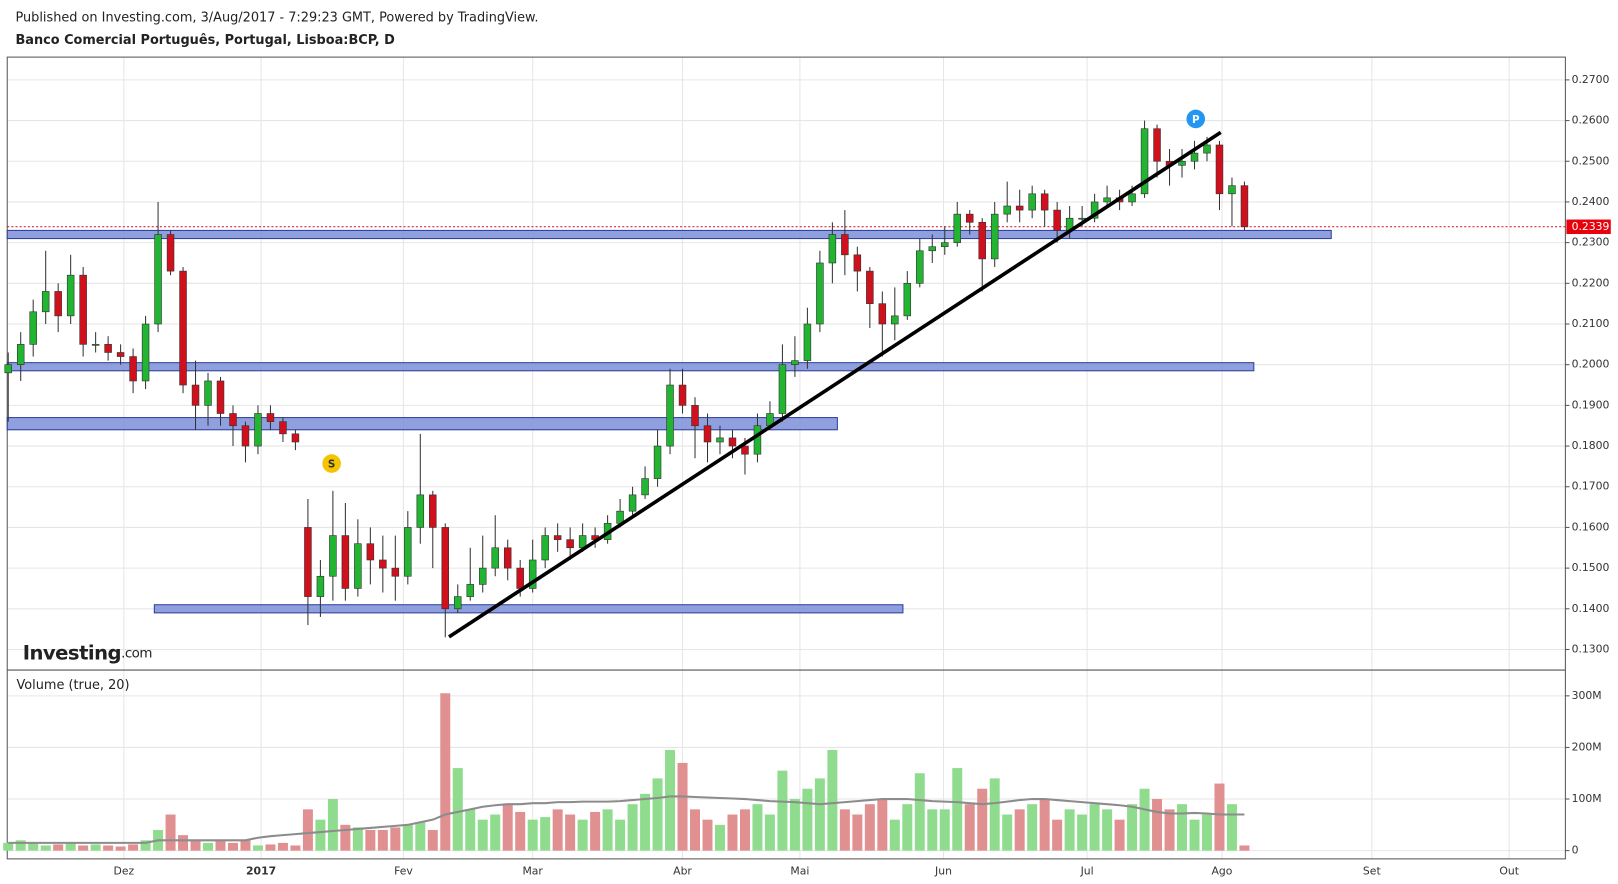 Image resolution: width=1618 pixels, height=884 pixels. What do you see at coordinates (87, 652) in the screenshot?
I see `logo: Investing.com` at bounding box center [87, 652].